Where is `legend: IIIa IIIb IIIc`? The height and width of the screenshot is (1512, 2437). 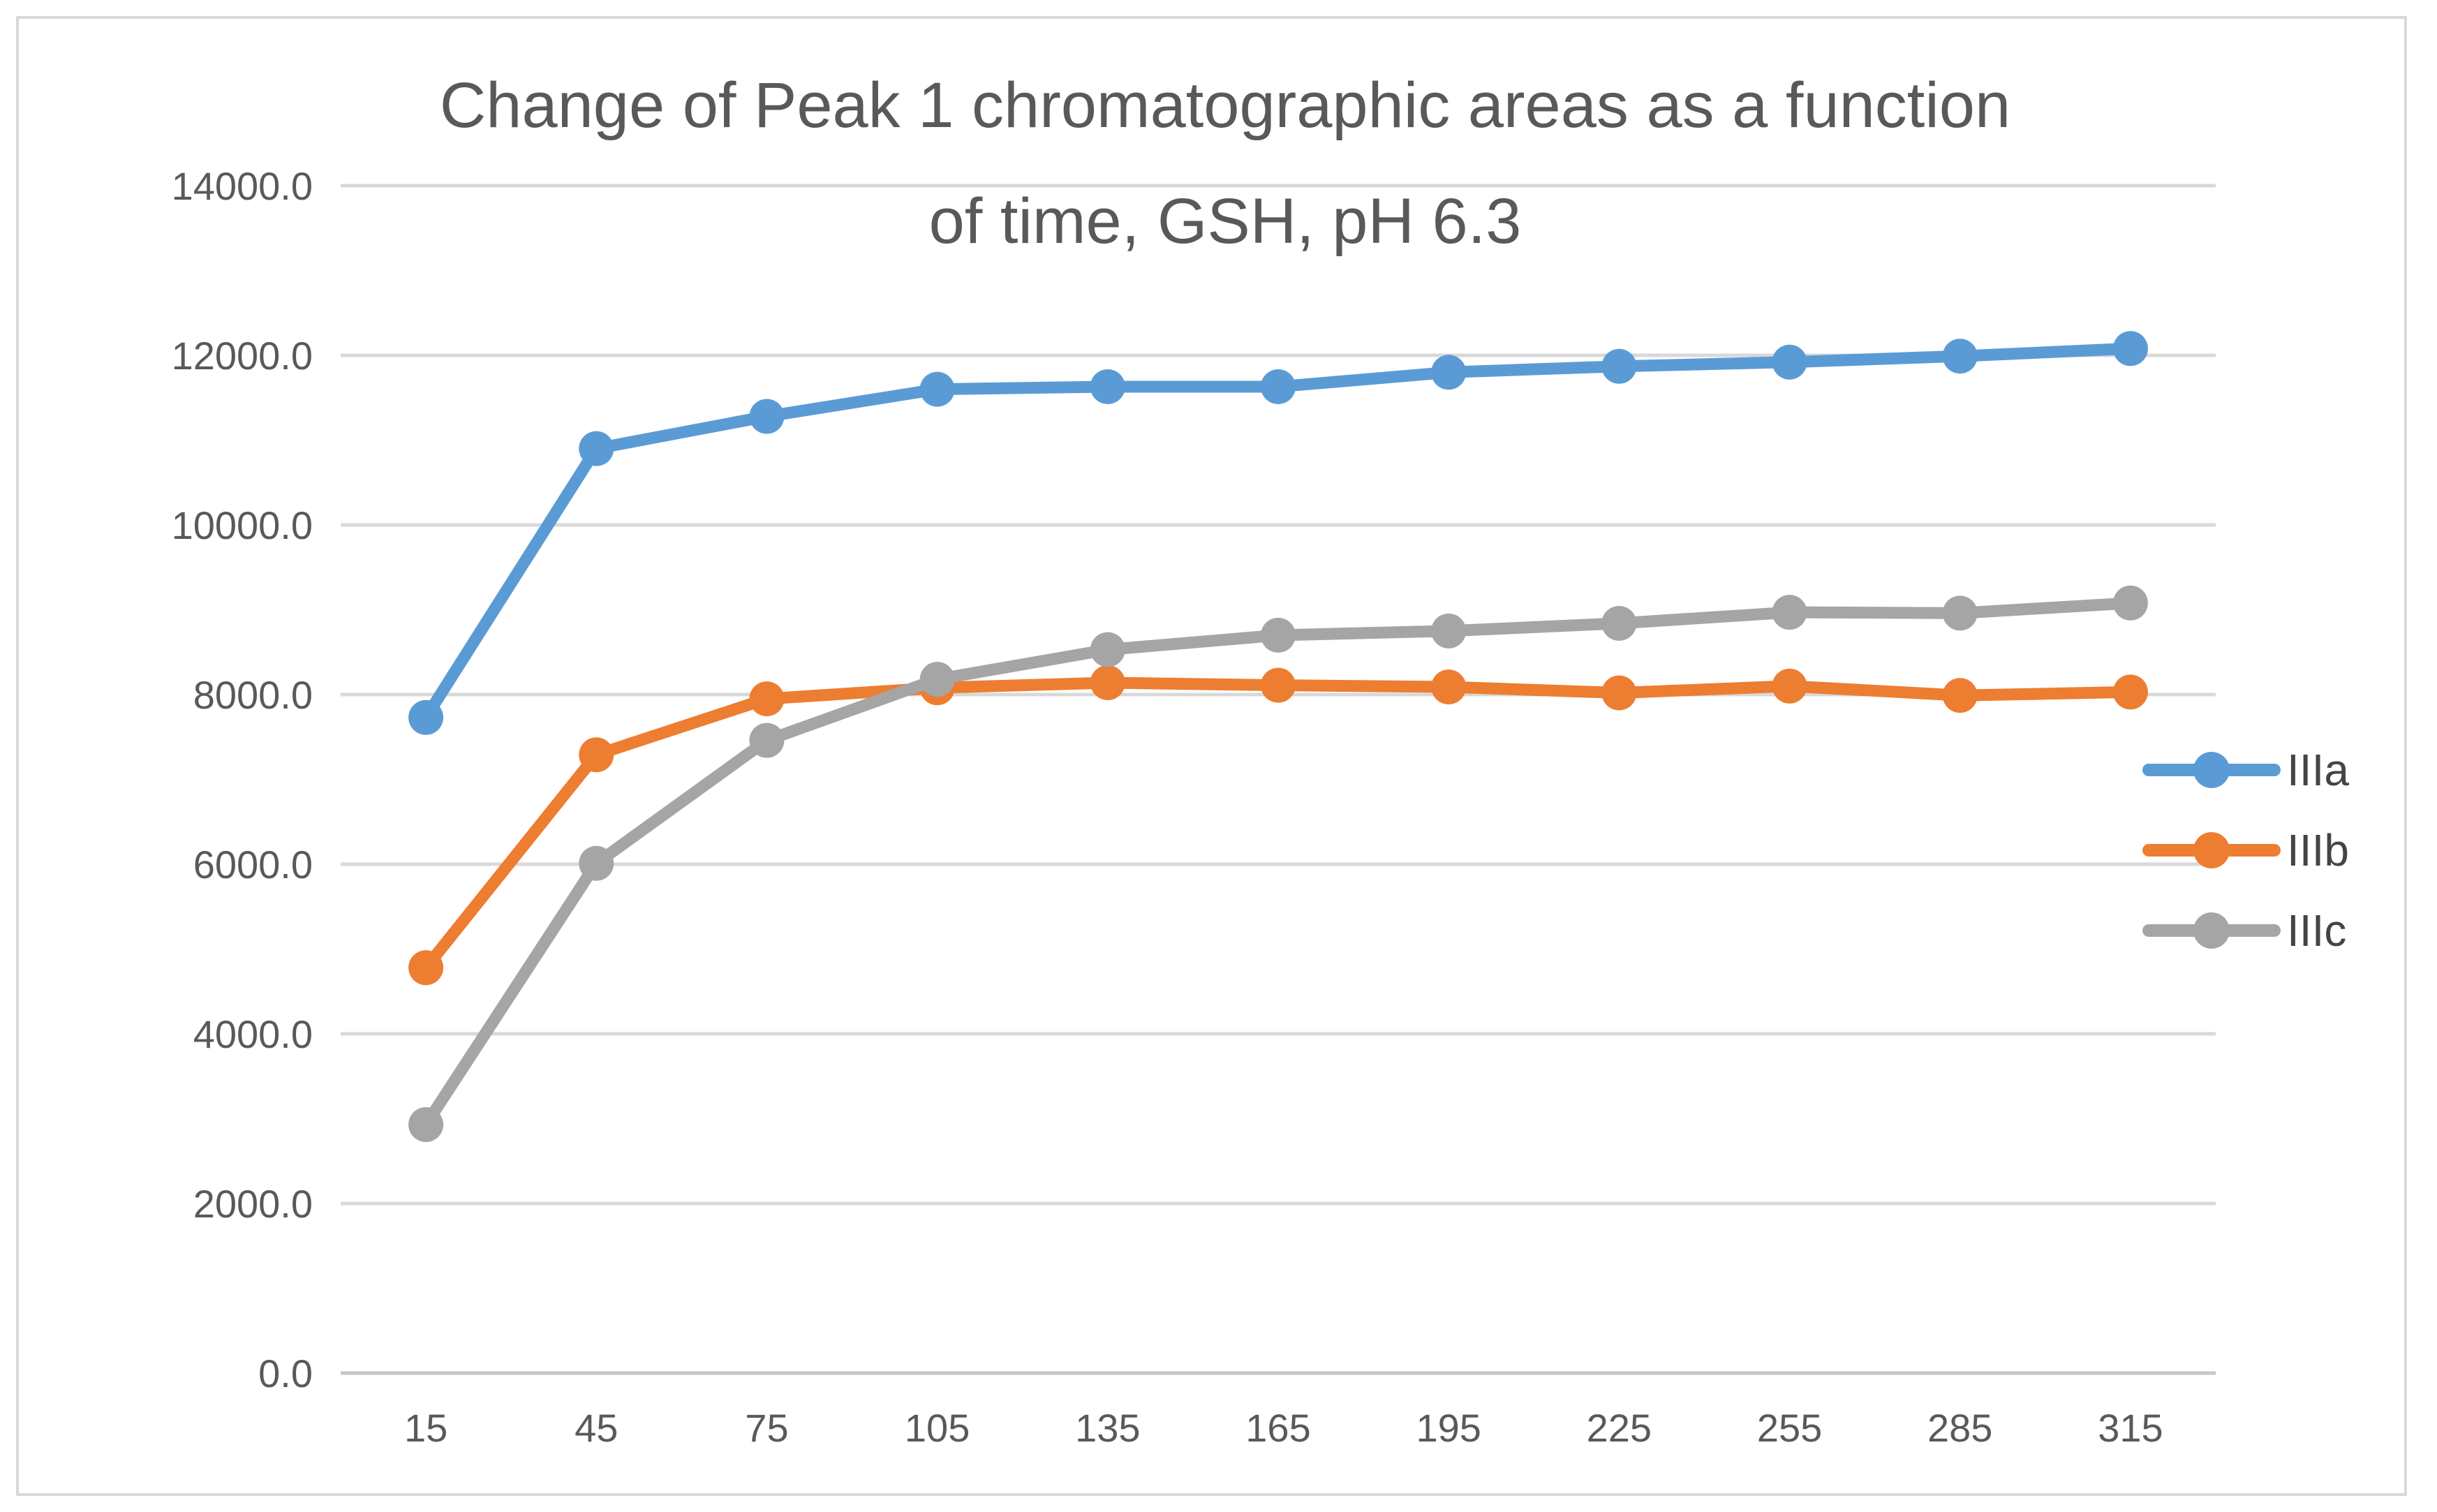 legend: IIIa IIIb IIIc is located at coordinates (2245, 850).